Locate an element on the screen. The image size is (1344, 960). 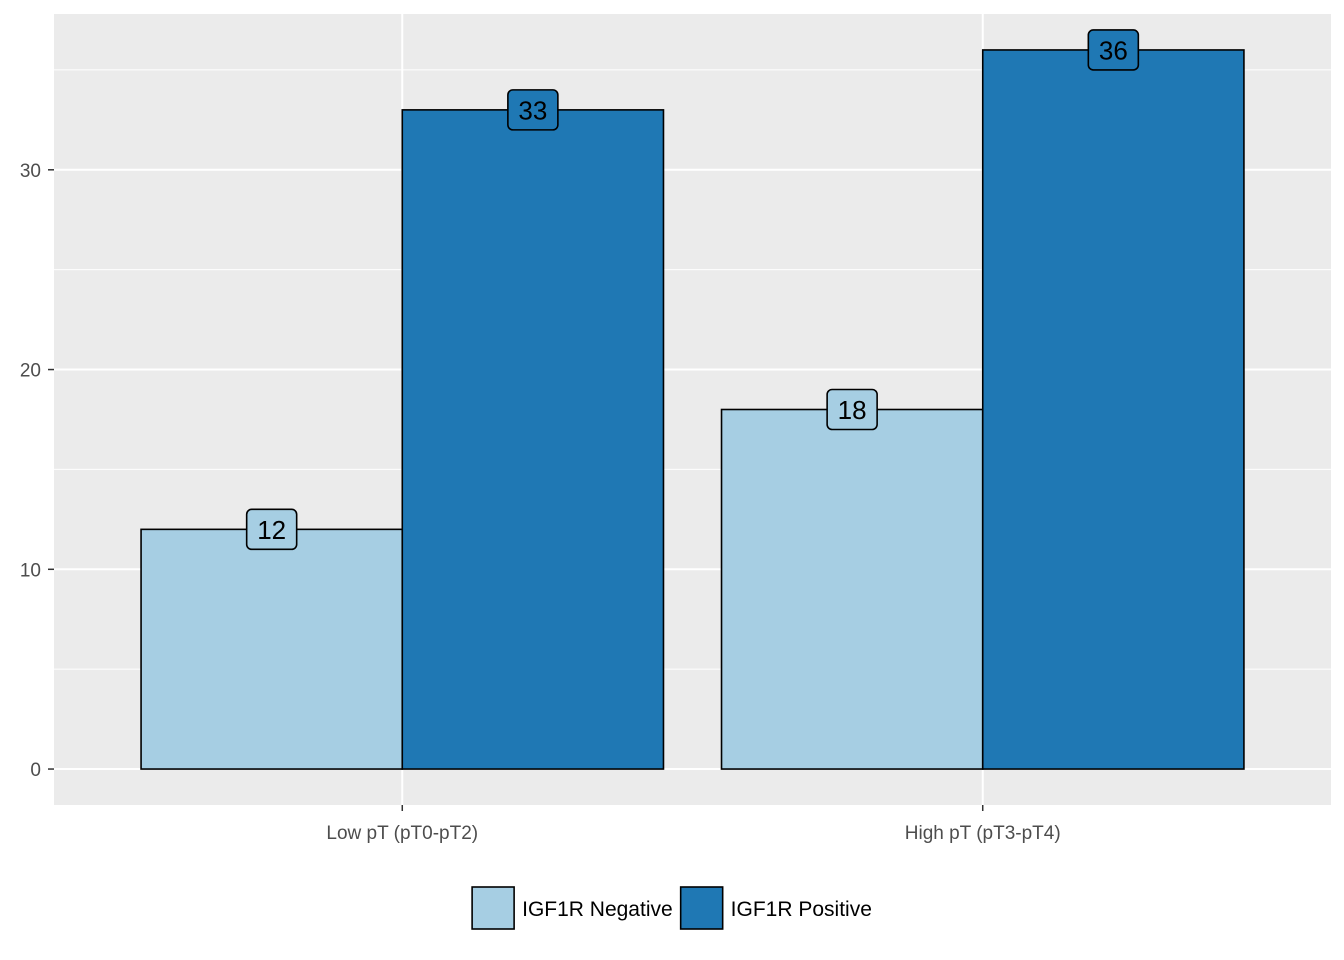
bar-label-text: 18 is located at coordinates (852, 410).